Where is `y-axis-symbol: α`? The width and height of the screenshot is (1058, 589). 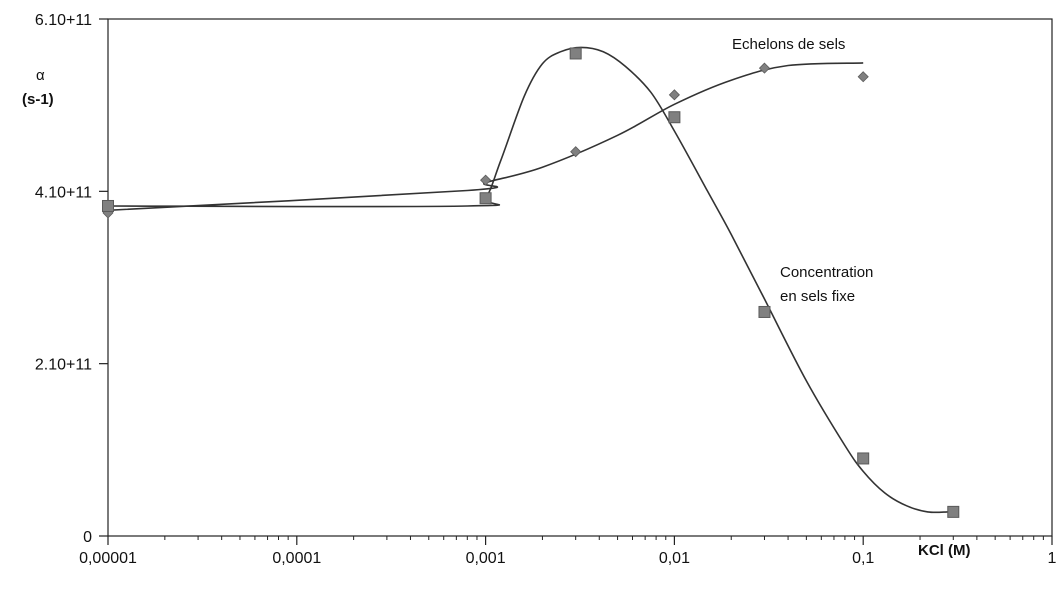
y-axis-symbol: α is located at coordinates (40, 75).